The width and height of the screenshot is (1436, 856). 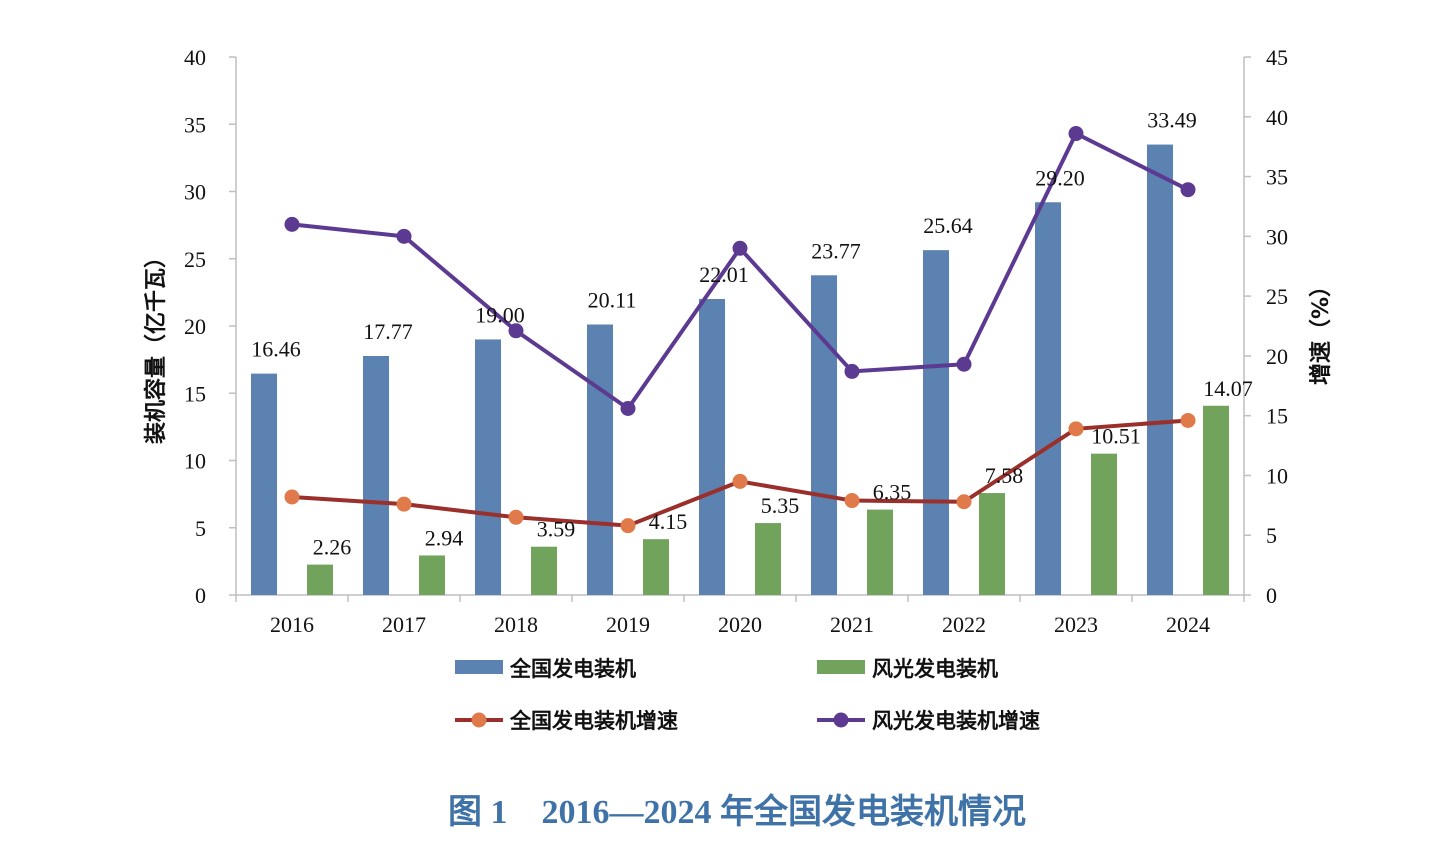 I want to click on right-tick-label: 0, so click(x=1271, y=595).